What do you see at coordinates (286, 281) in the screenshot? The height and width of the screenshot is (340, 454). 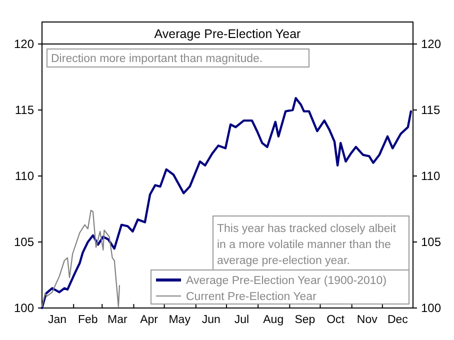 I see `legend-label: Average Pre-Election Year (1900-2010)` at bounding box center [286, 281].